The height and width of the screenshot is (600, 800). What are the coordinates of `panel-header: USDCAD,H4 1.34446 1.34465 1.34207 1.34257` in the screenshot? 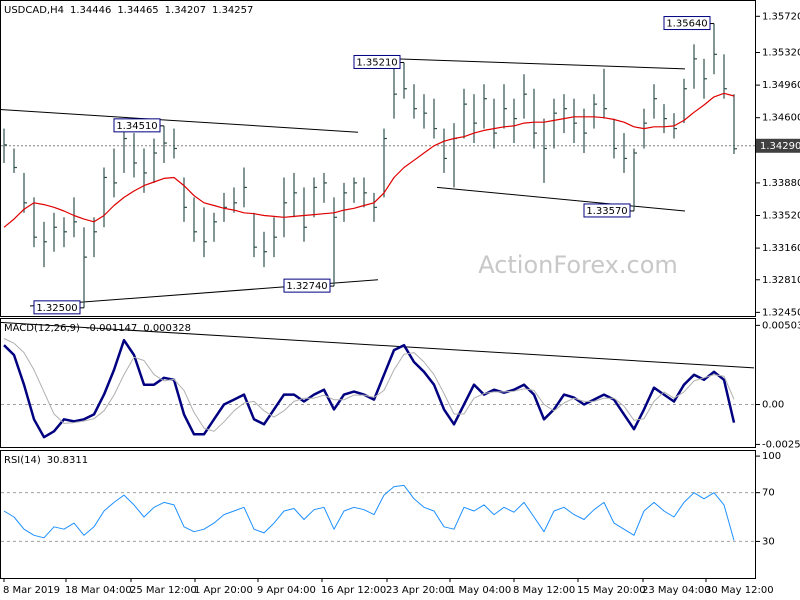 It's located at (128, 10).